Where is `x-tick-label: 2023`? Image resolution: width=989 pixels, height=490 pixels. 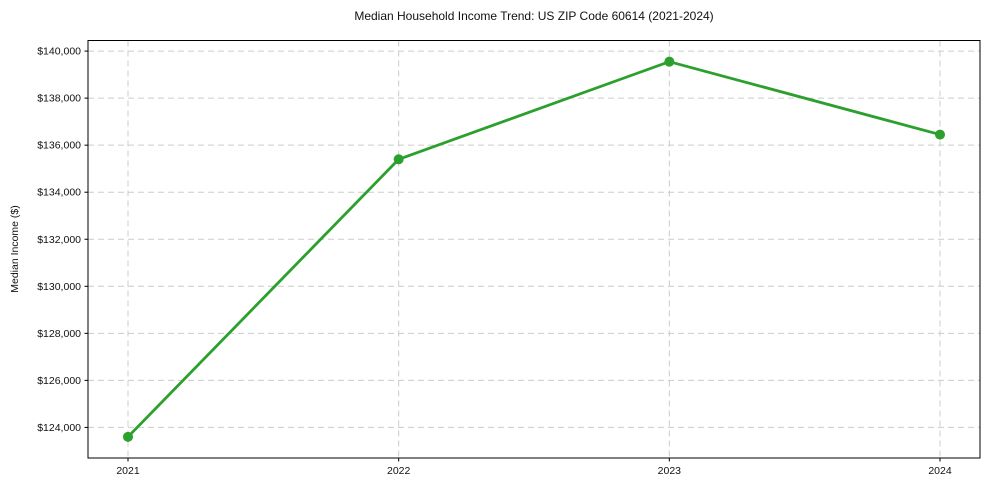 x-tick-label: 2023 is located at coordinates (670, 471).